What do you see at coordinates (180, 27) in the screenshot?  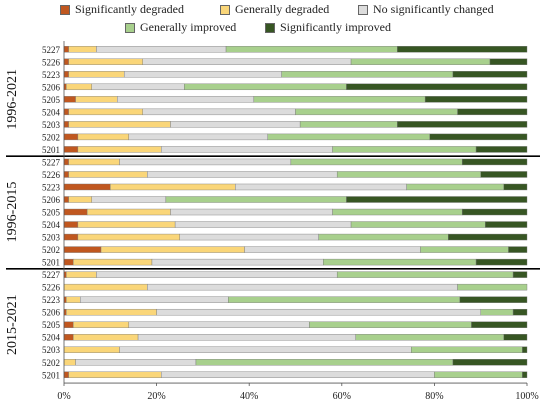 I see `legend-item-generally-improved: Generally improved` at bounding box center [180, 27].